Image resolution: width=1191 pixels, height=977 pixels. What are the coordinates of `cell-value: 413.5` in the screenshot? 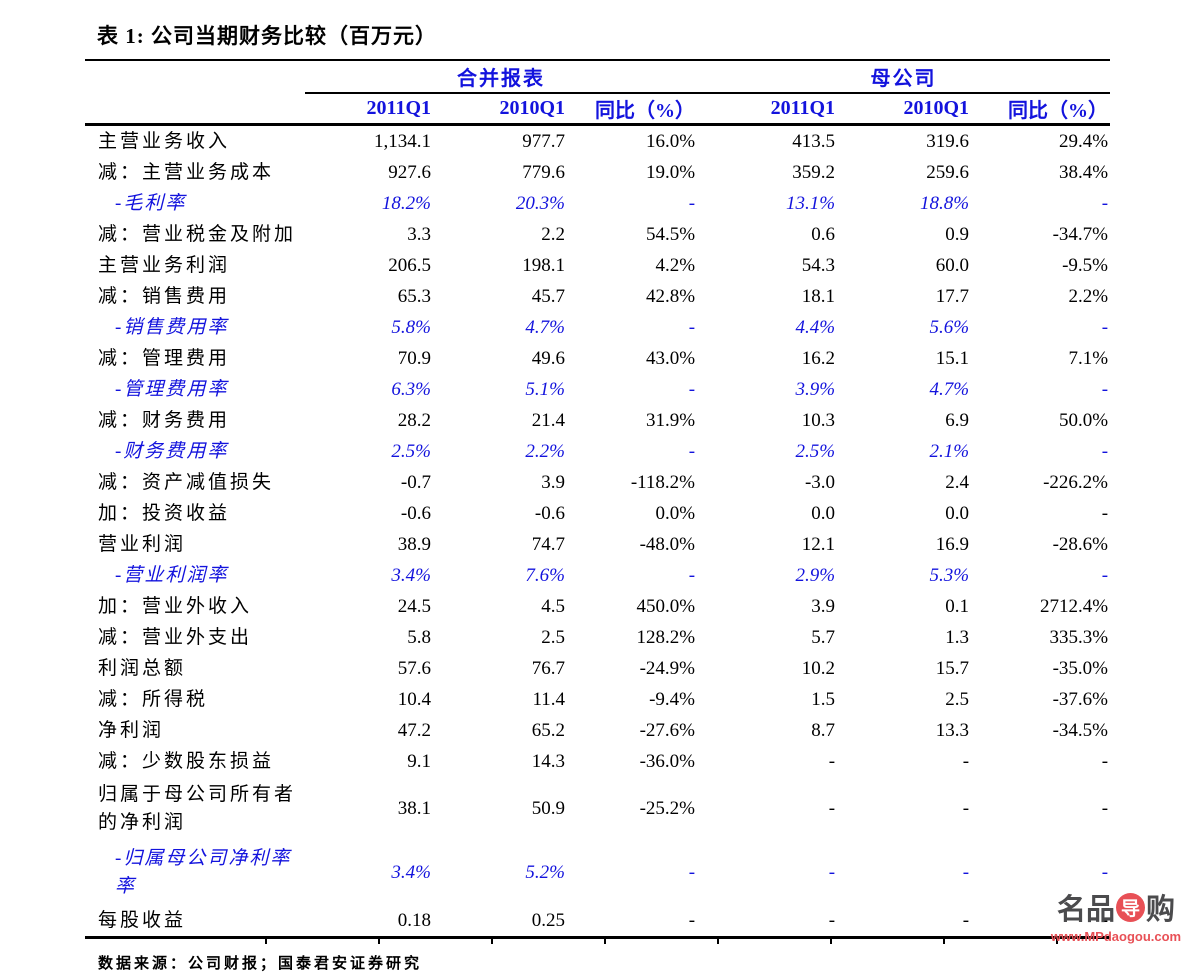 It's located at (814, 141).